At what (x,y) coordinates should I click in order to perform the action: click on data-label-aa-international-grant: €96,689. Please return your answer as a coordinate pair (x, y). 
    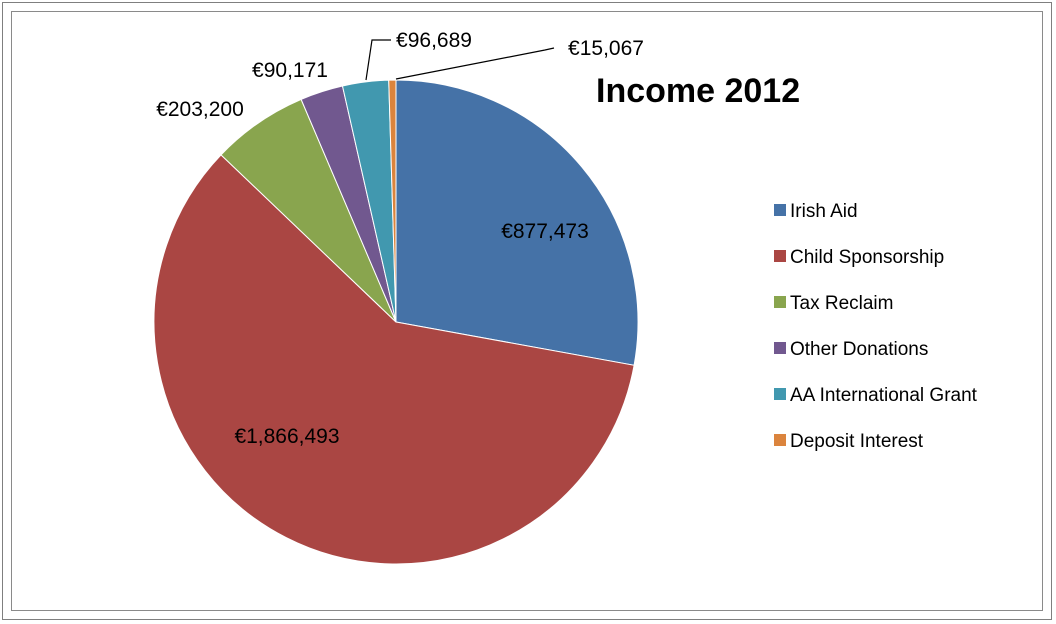
    Looking at the image, I should click on (434, 40).